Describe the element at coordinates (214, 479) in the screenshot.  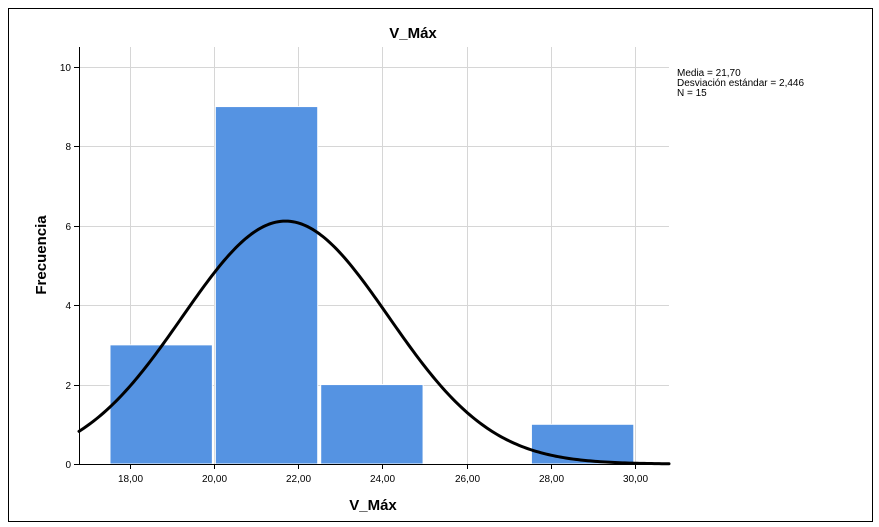
I see `x-tick-label: 20,00` at that location.